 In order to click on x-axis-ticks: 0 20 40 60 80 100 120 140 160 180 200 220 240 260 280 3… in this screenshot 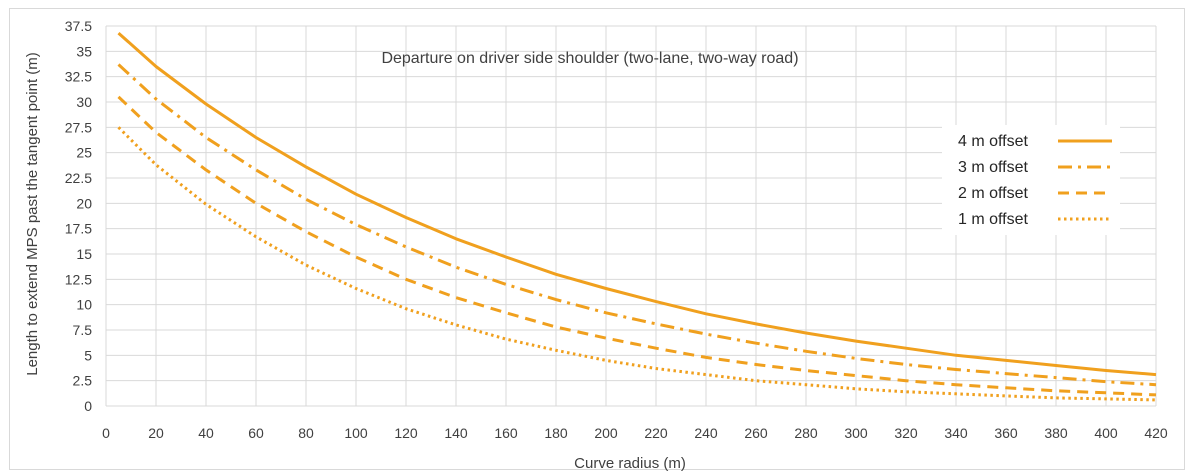, I will do `click(635, 433)`.